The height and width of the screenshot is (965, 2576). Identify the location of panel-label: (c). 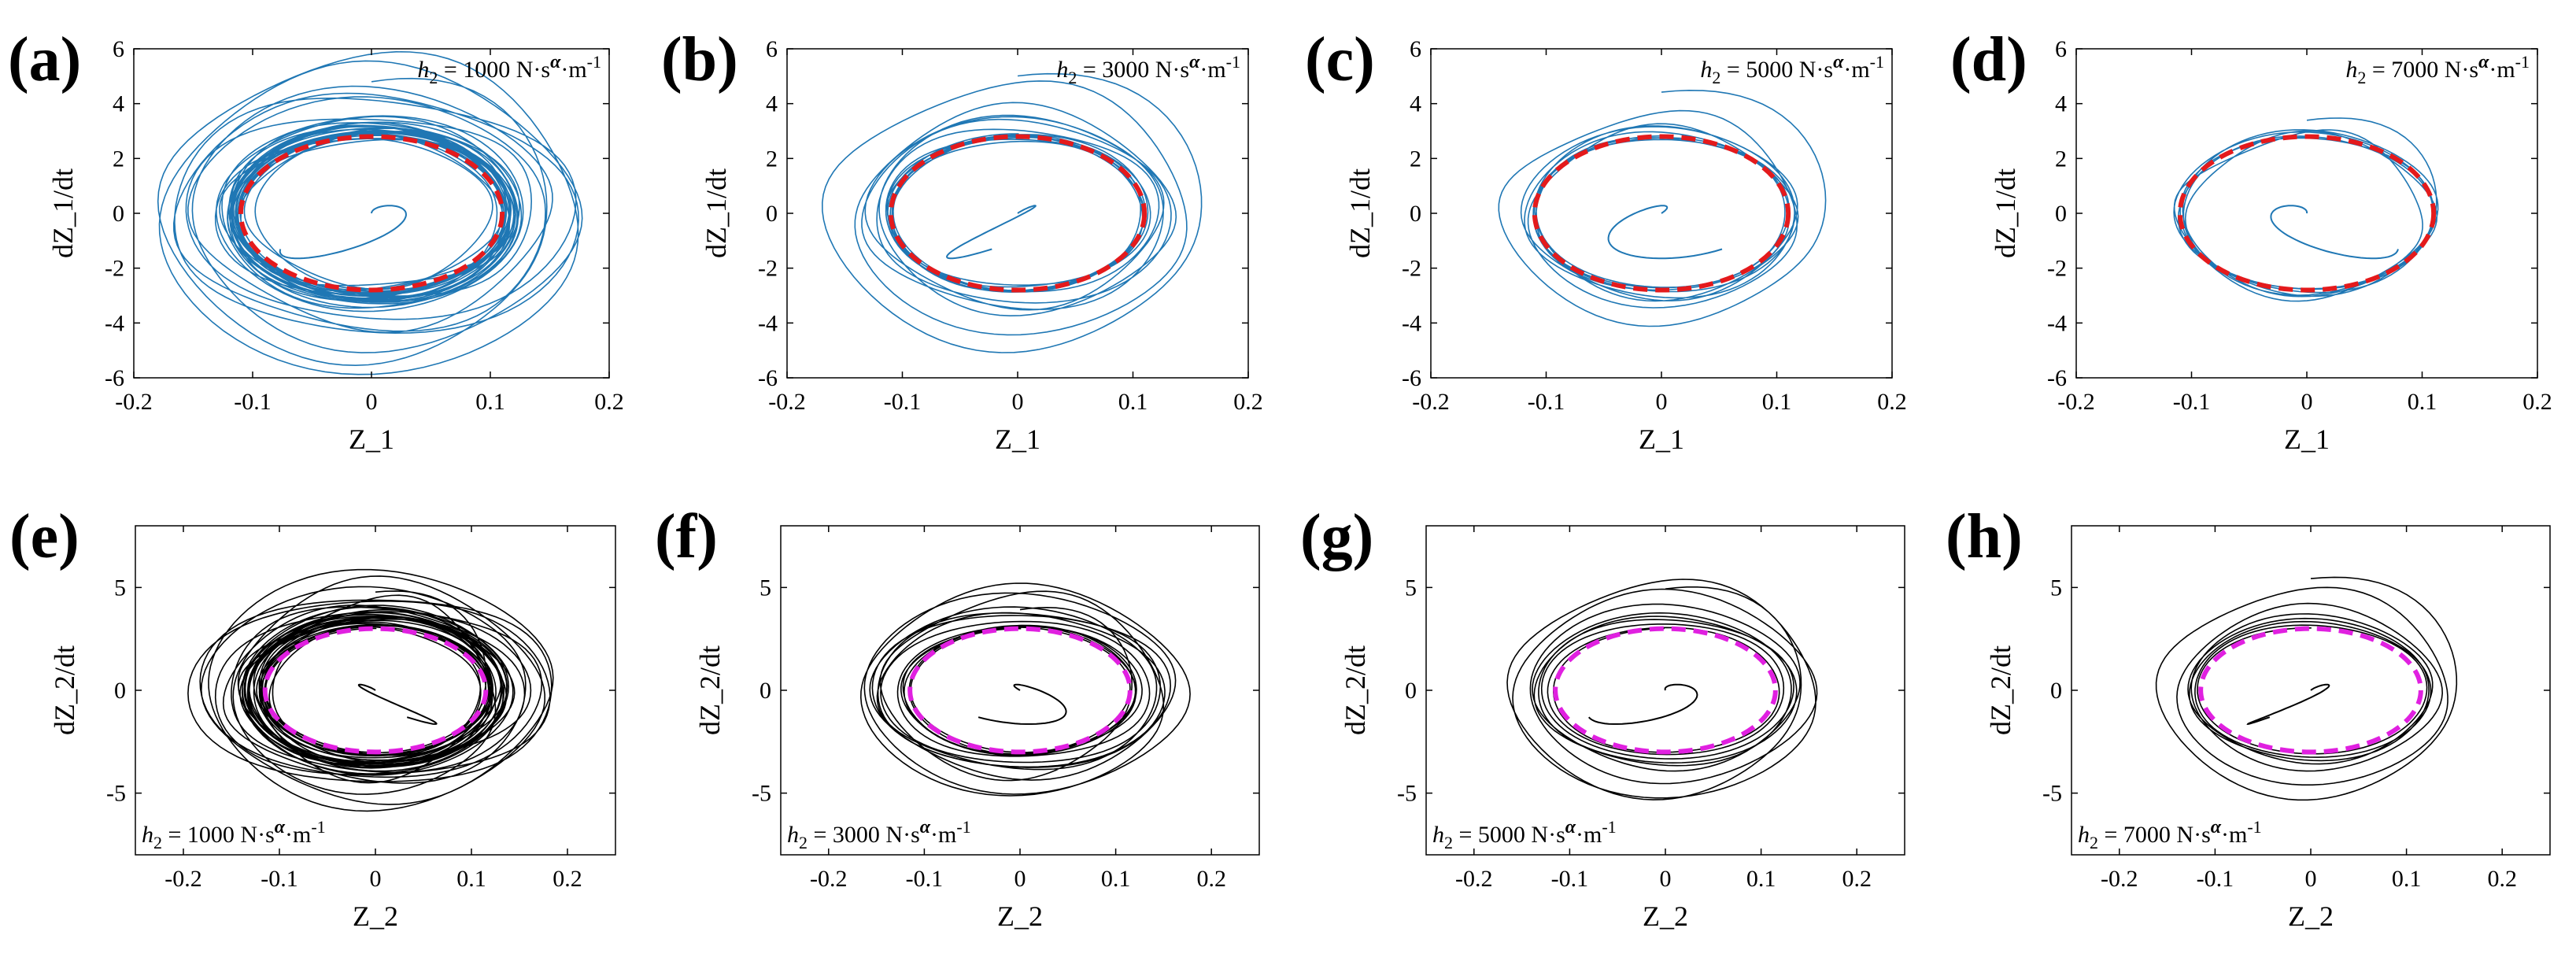
(1340, 59).